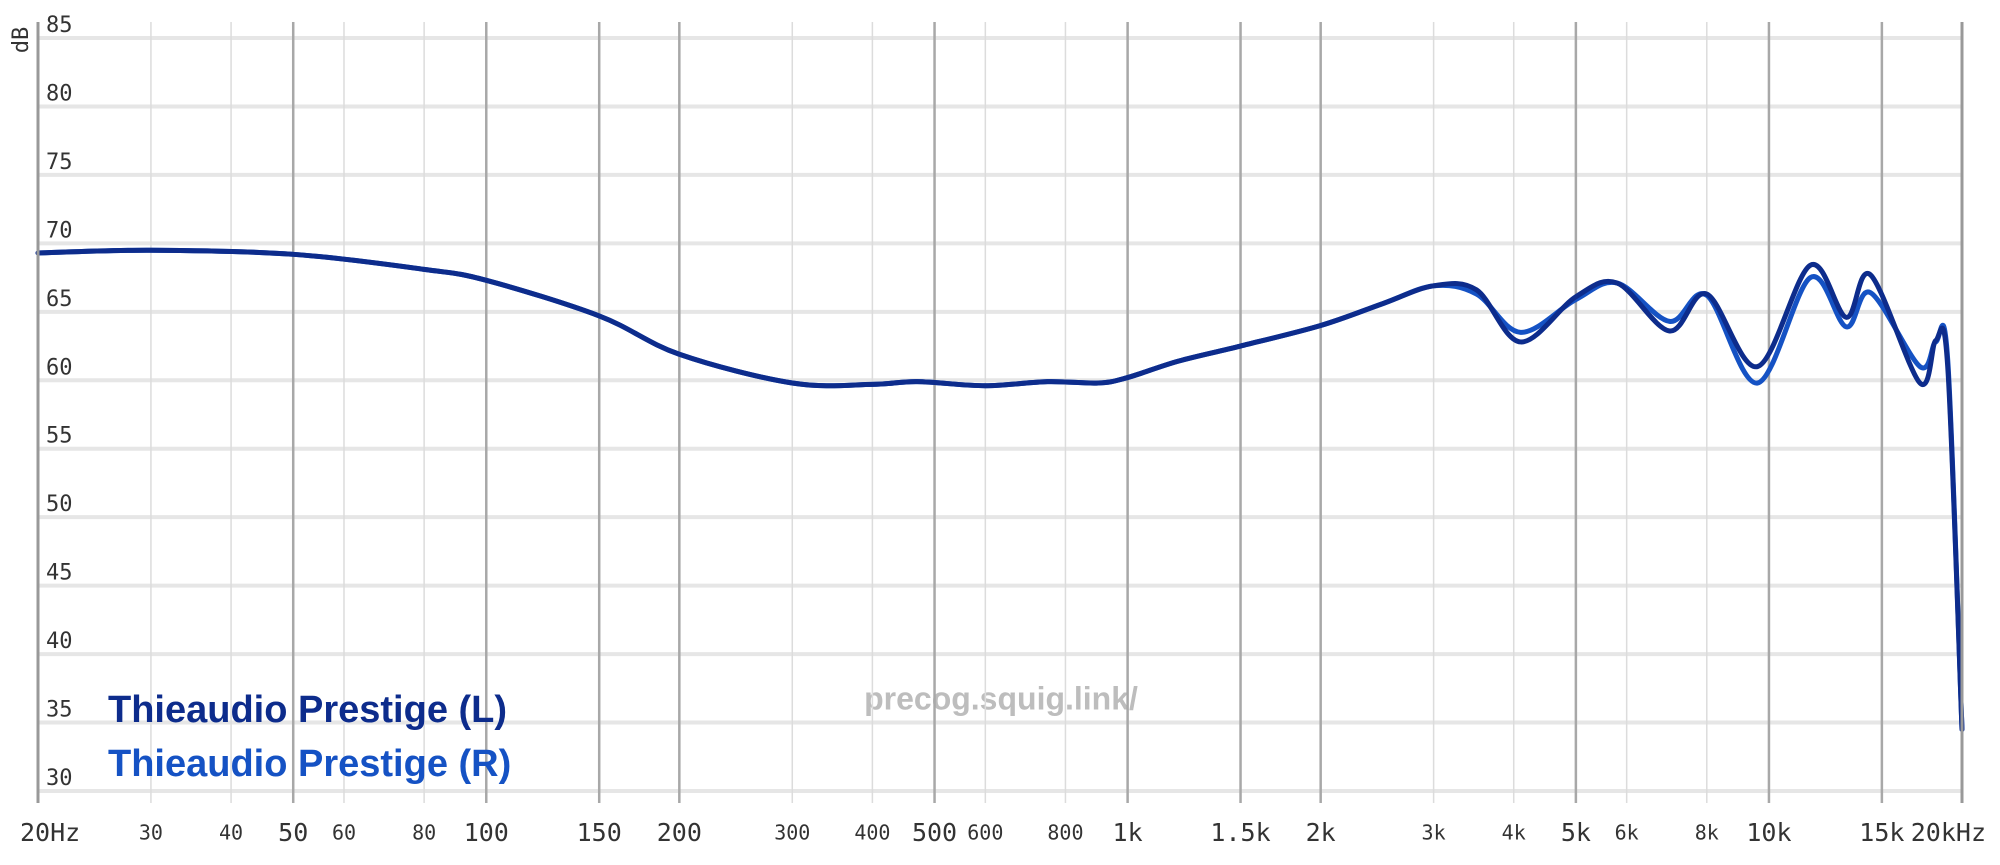  What do you see at coordinates (59, 778) in the screenshot?
I see `y-tick-label: 30` at bounding box center [59, 778].